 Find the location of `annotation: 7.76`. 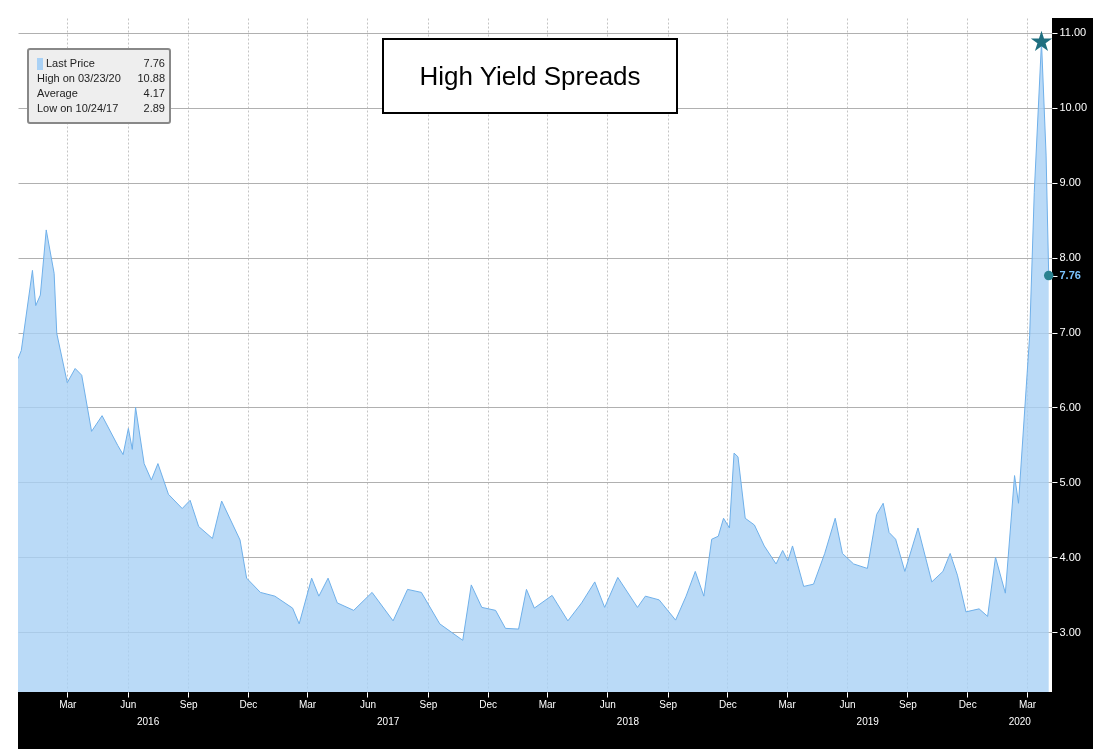

annotation: 7.76 is located at coordinates (154, 63).